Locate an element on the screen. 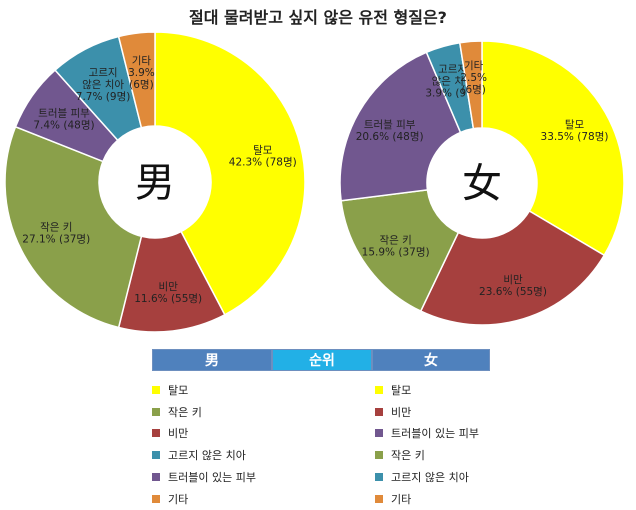  center-label-men: 男 is located at coordinates (155, 183).